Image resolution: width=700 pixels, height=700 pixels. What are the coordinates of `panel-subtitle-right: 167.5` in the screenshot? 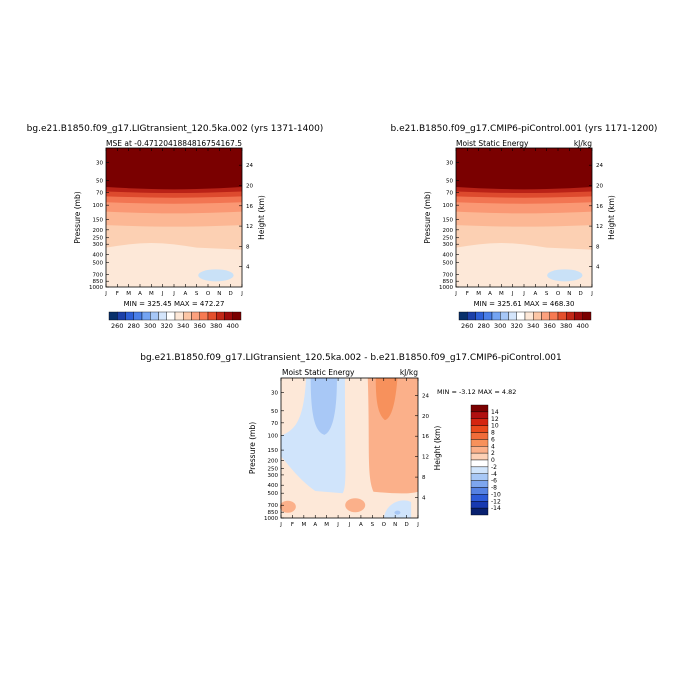 It's located at (232, 143).